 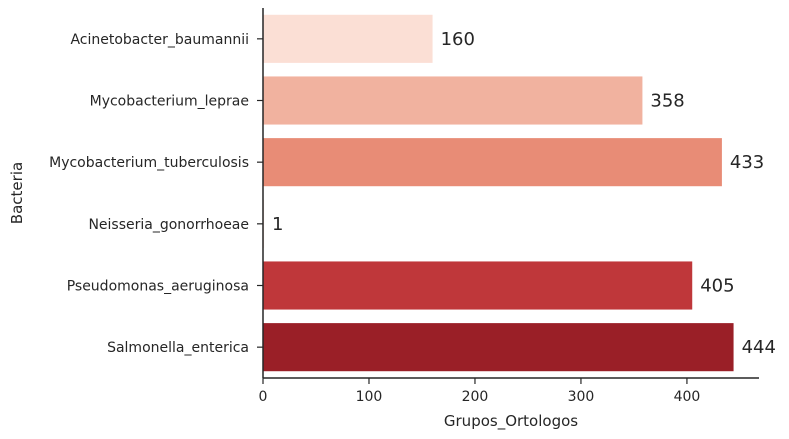 What do you see at coordinates (159, 40) in the screenshot?
I see `y-tick-label: Acinetobacter_baumannii` at bounding box center [159, 40].